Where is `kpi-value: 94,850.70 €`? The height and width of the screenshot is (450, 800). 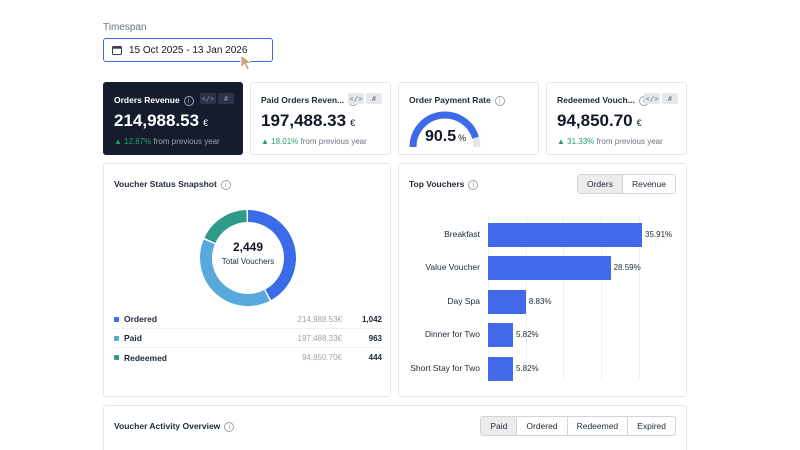 kpi-value: 94,850.70 € is located at coordinates (599, 120).